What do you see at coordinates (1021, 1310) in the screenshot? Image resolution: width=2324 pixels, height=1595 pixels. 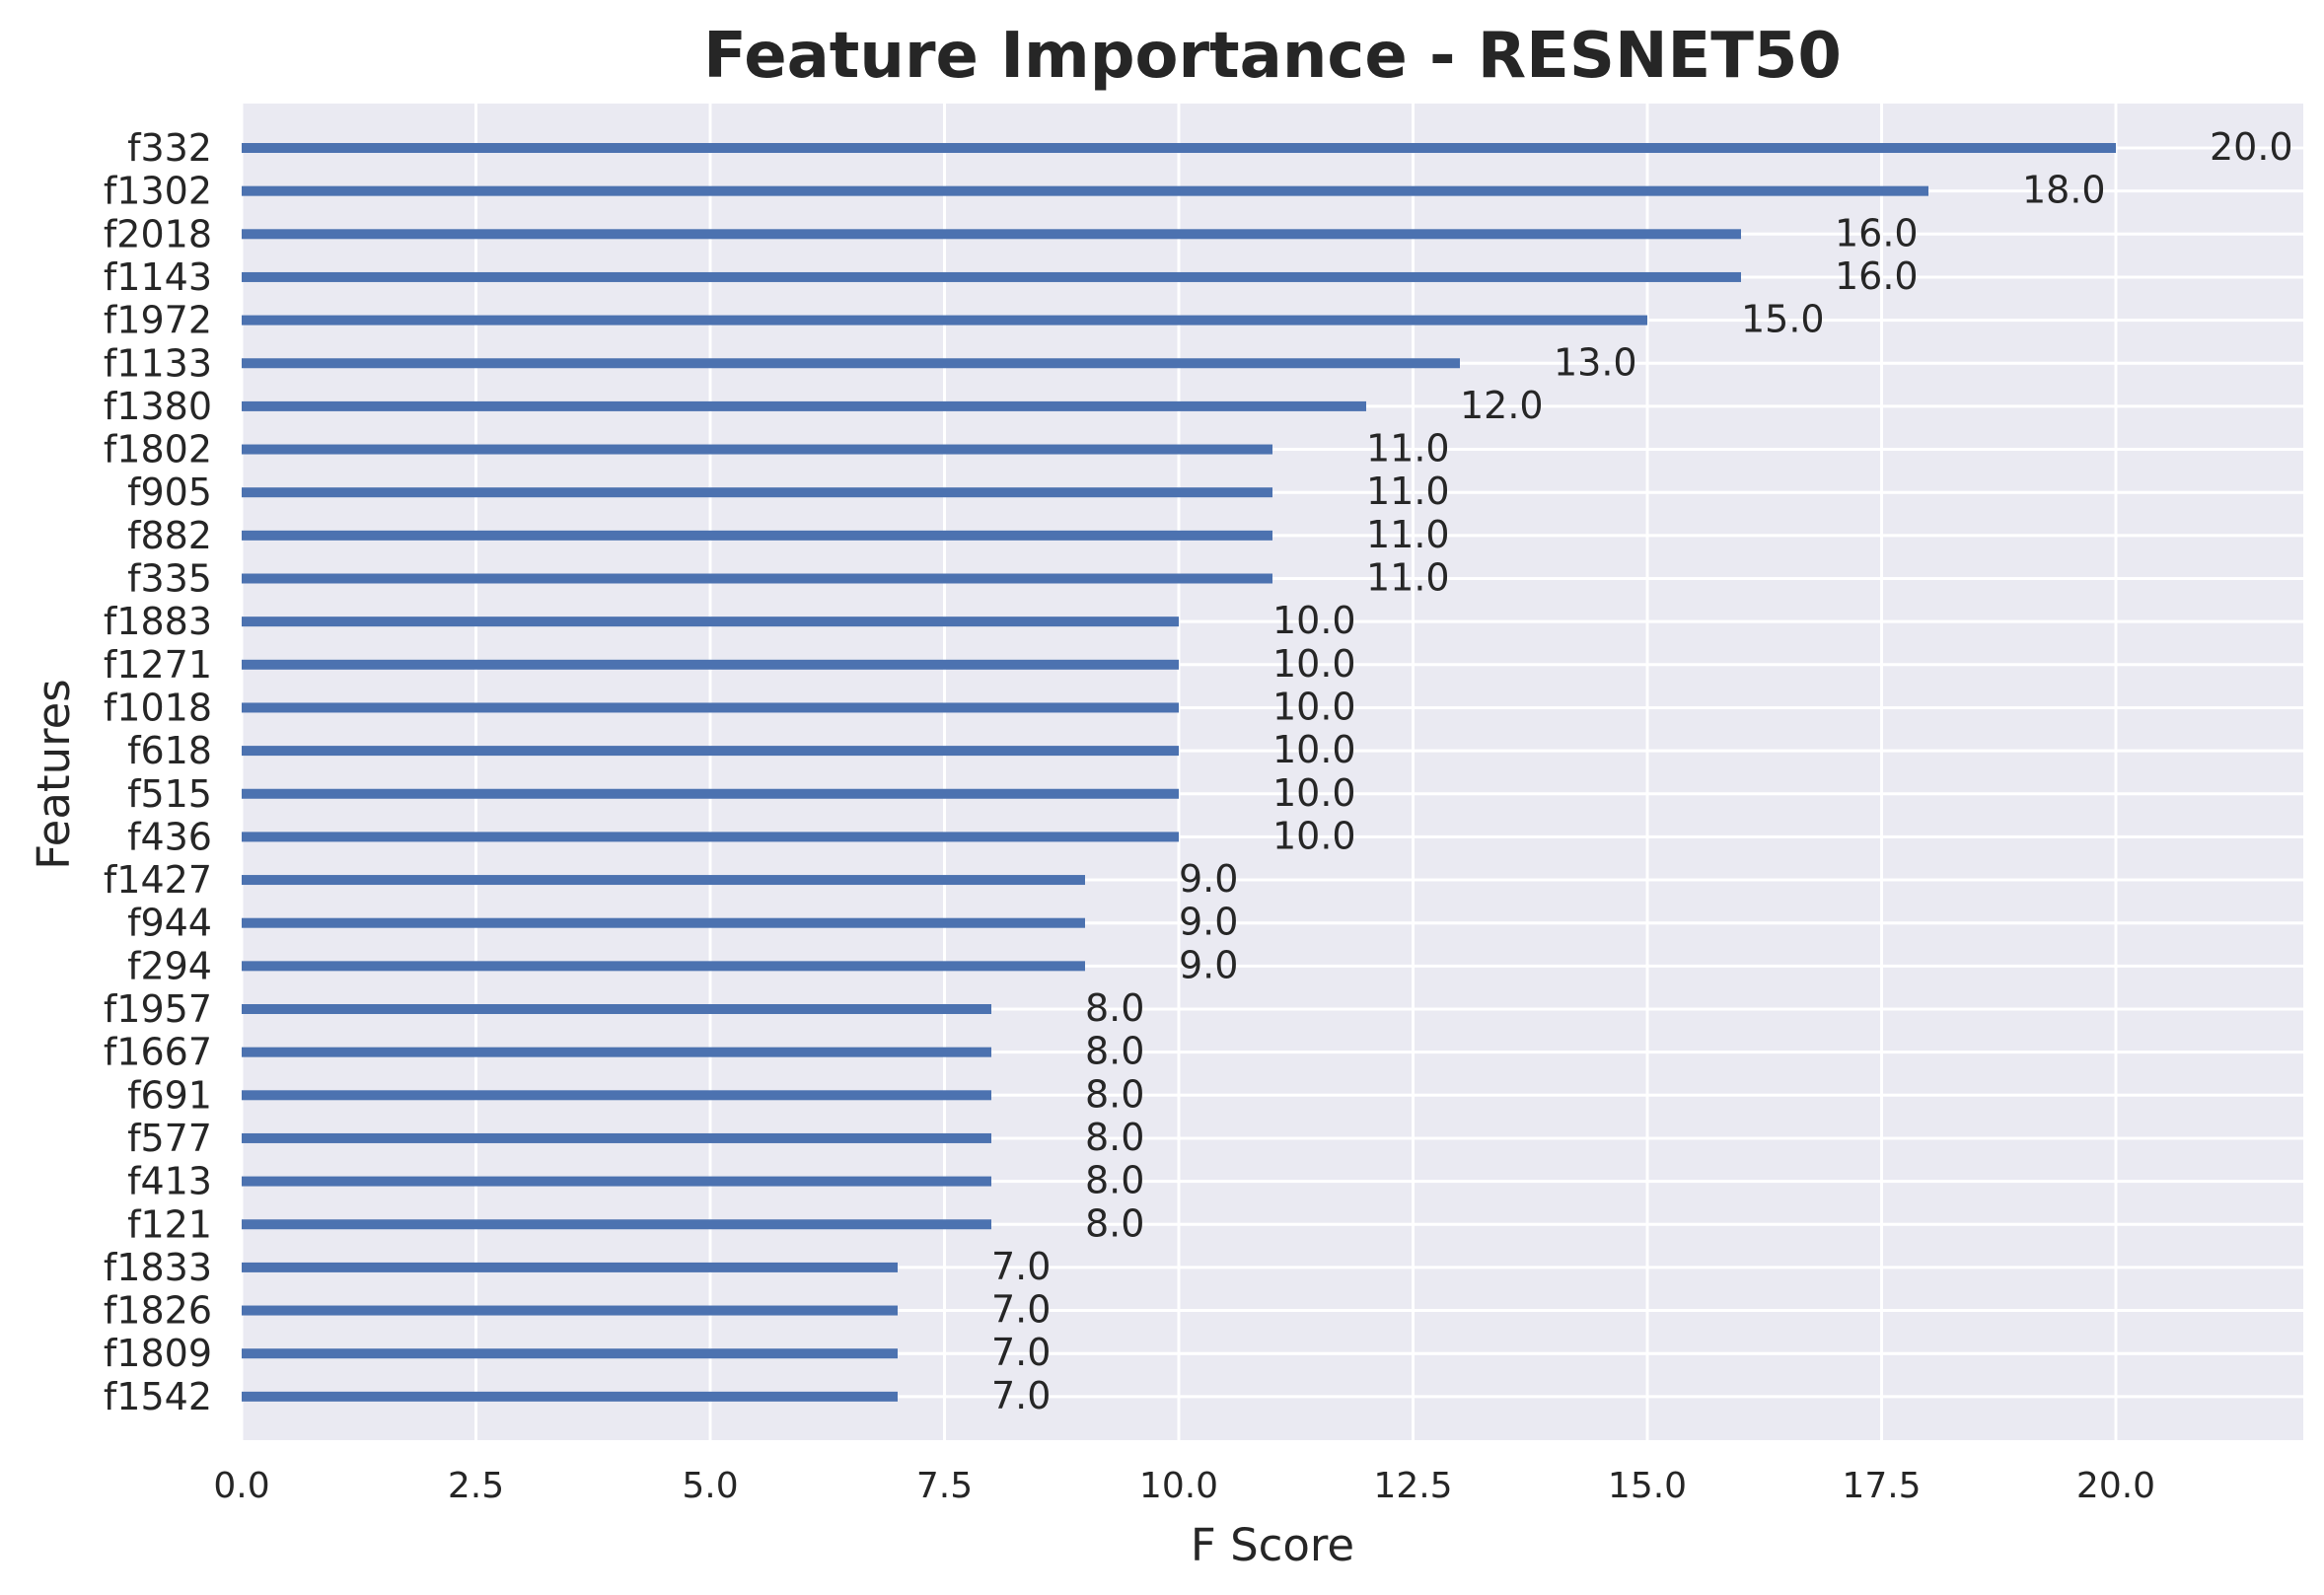 I see `data-label-f1826: 7.0` at bounding box center [1021, 1310].